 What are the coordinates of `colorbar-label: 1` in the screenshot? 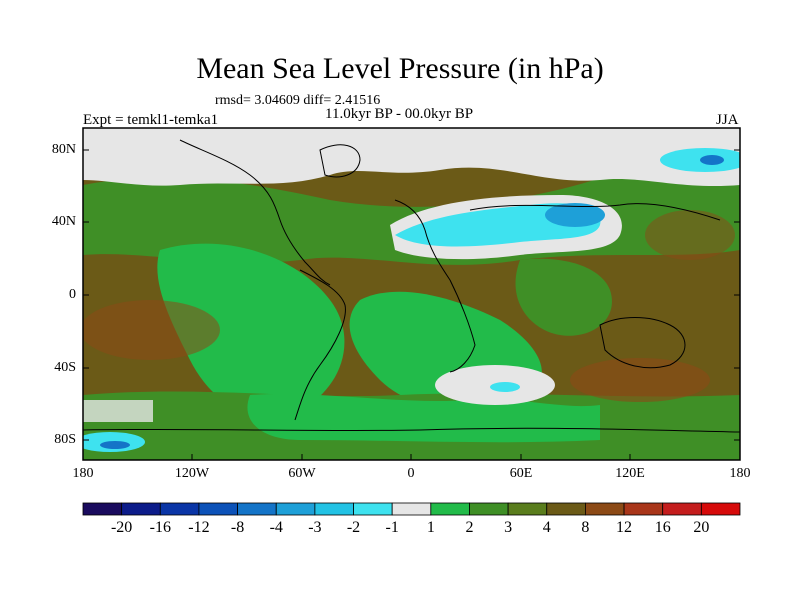 It's located at (430, 527).